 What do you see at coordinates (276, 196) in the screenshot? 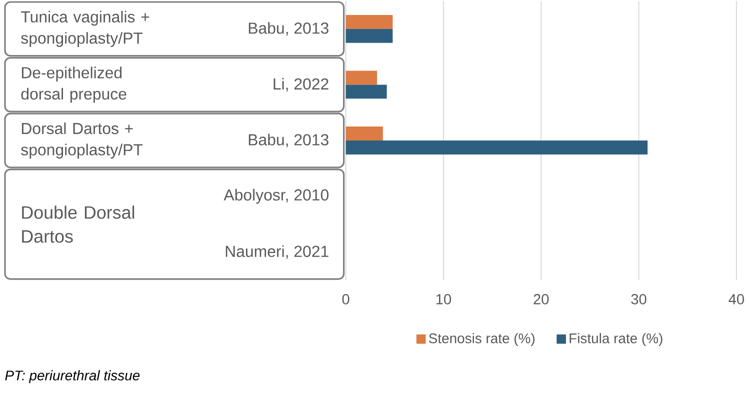
I see `y-tick-label: Abolyosr, 2010` at bounding box center [276, 196].